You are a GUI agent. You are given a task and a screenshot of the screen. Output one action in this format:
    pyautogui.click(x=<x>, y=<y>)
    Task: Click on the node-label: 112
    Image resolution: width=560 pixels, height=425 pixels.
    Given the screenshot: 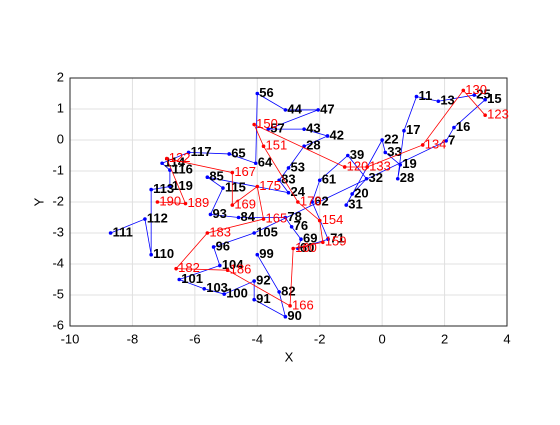 What is the action you would take?
    pyautogui.click(x=157, y=217)
    